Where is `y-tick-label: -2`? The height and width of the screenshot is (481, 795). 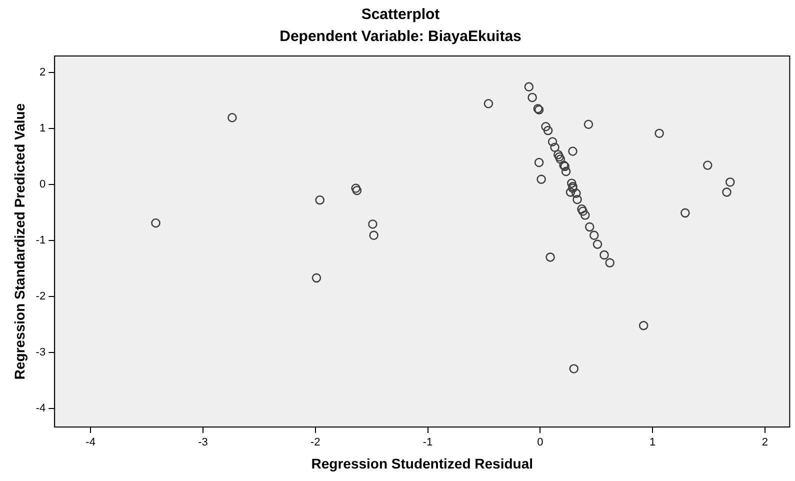 y-tick-label: -2 is located at coordinates (41, 296).